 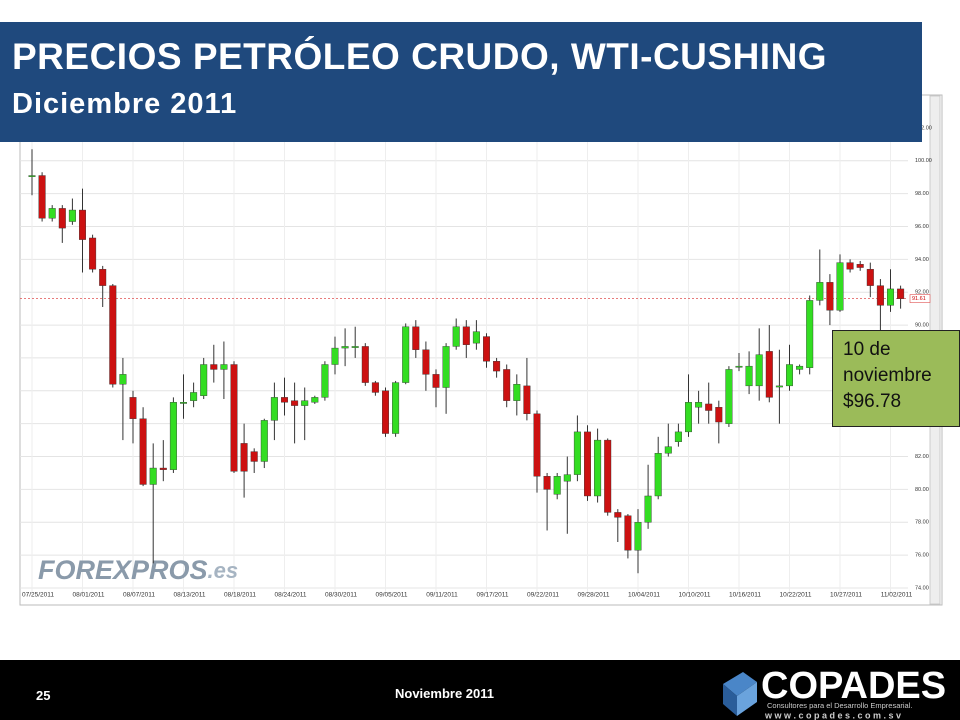 What do you see at coordinates (922, 293) in the screenshot?
I see `y-tick-label: 92.00` at bounding box center [922, 293].